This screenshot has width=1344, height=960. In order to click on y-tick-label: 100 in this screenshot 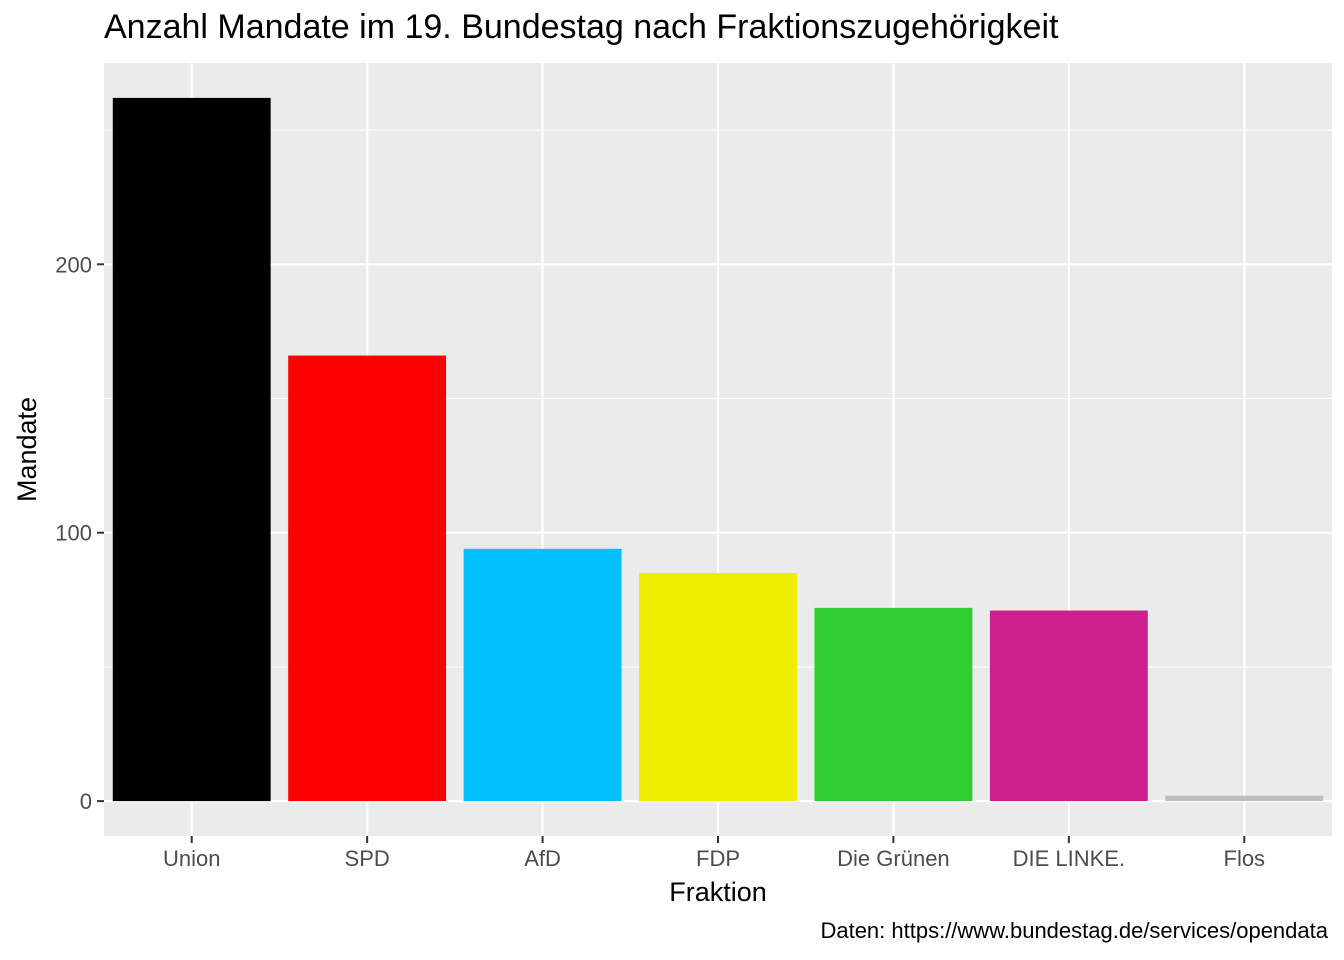, I will do `click(73, 533)`.